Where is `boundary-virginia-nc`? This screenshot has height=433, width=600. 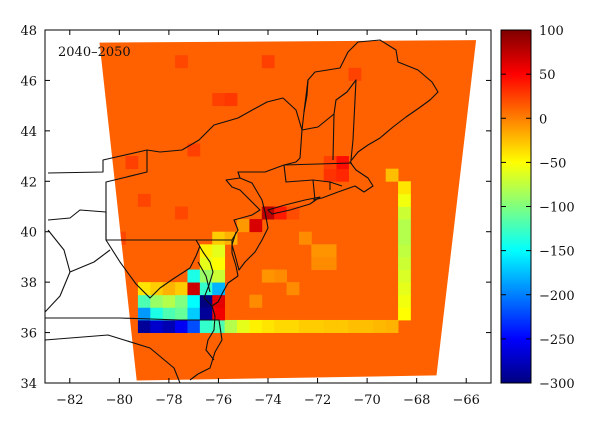 boundary-virginia-nc is located at coordinates (134, 349).